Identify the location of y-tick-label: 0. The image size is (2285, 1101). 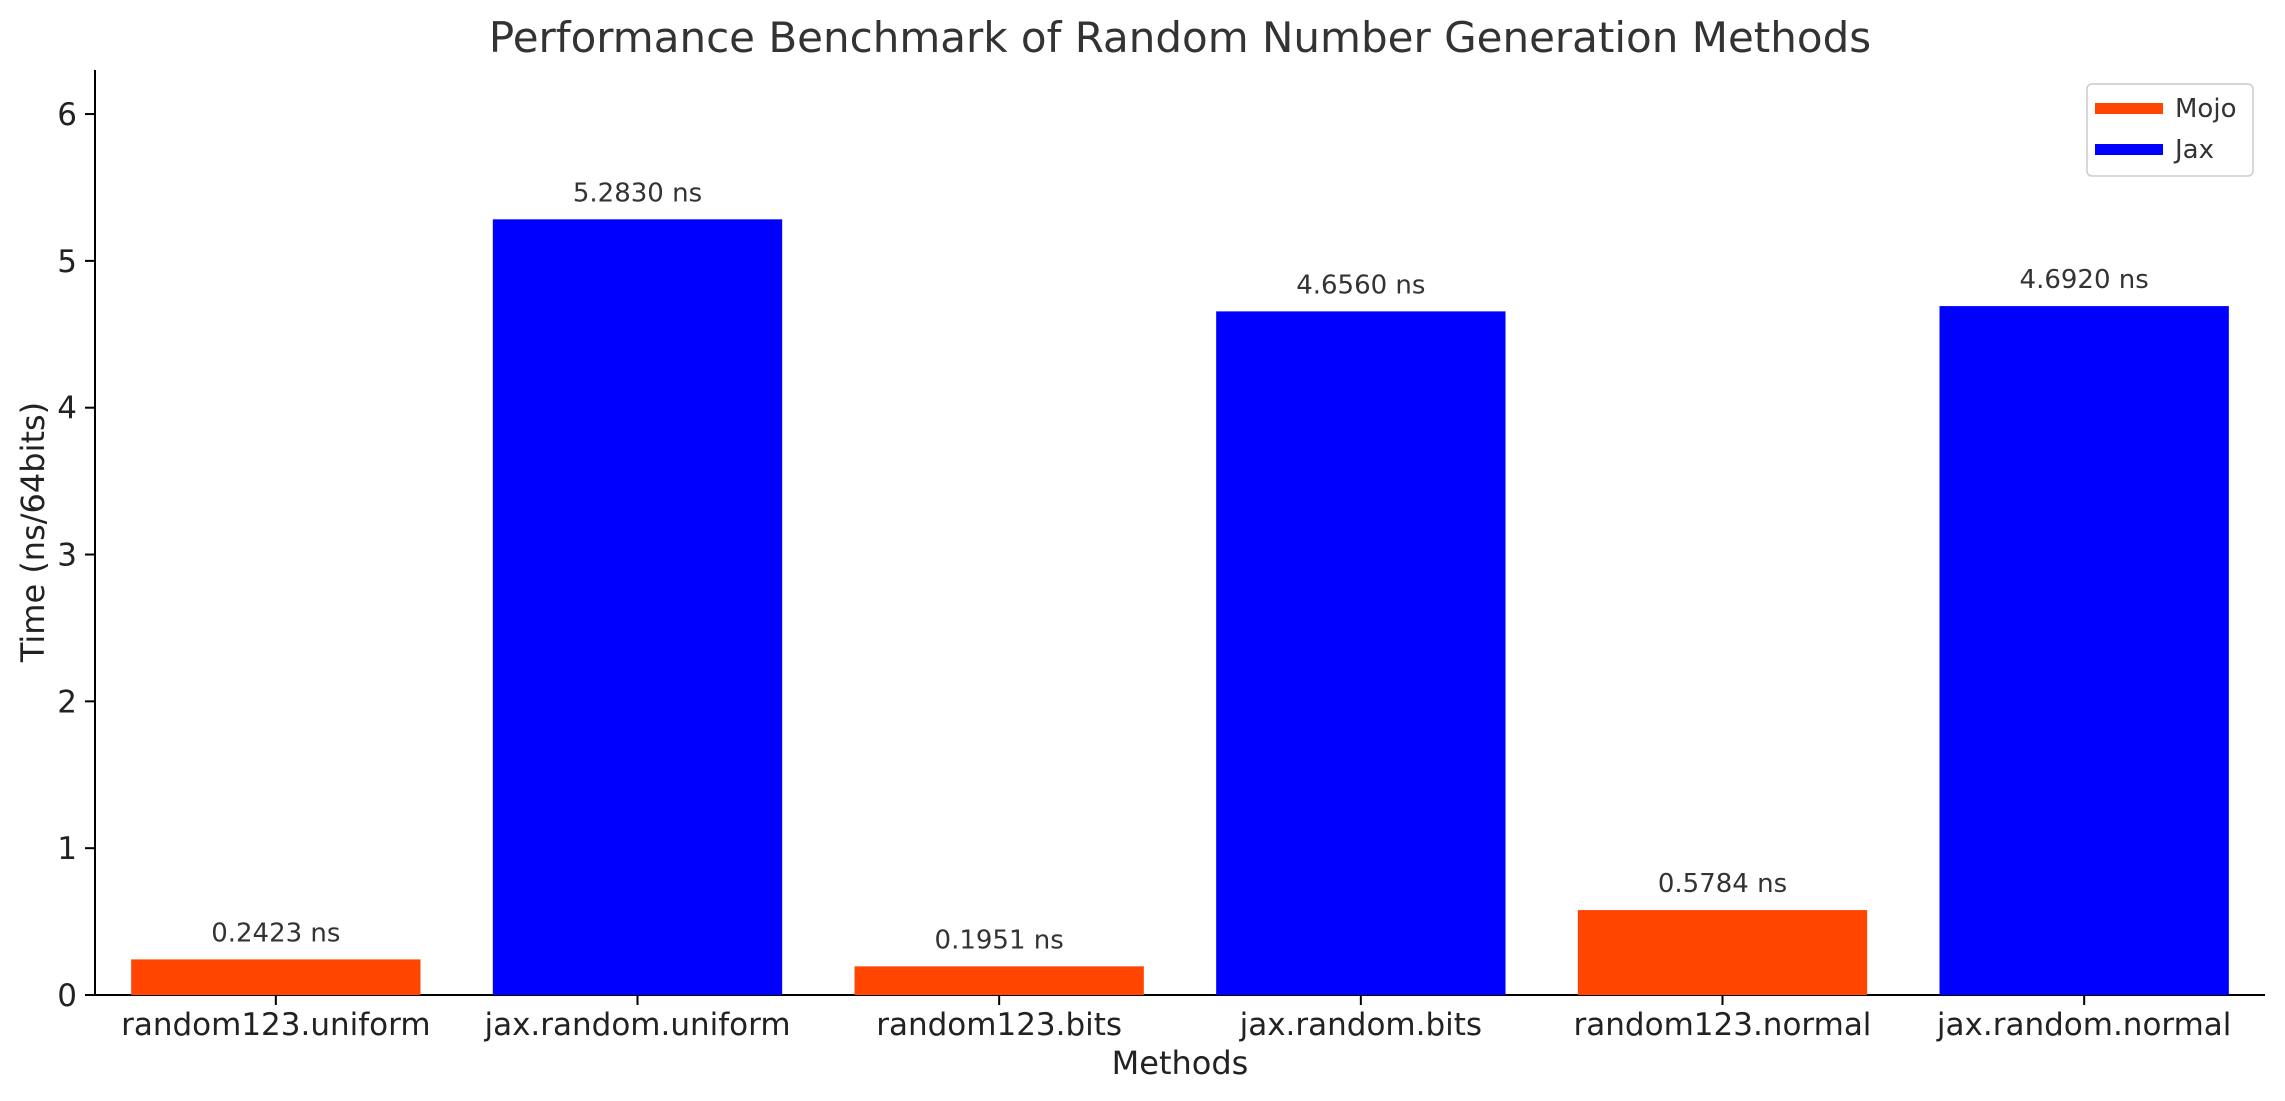
(67, 996).